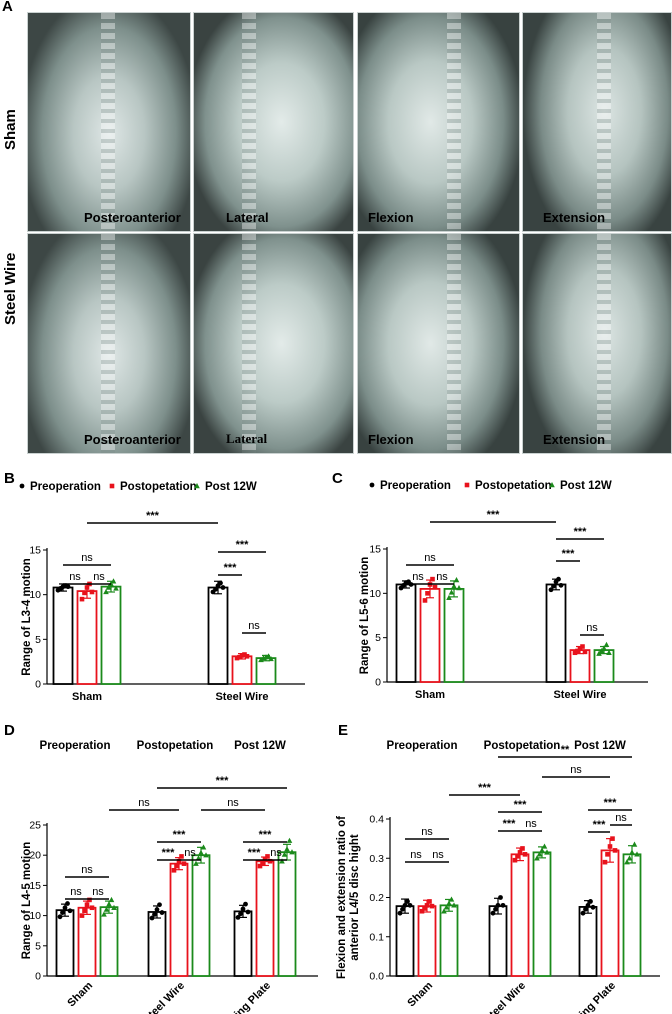 The image size is (672, 1014). I want to click on significance-label-6: ns, so click(531, 824).